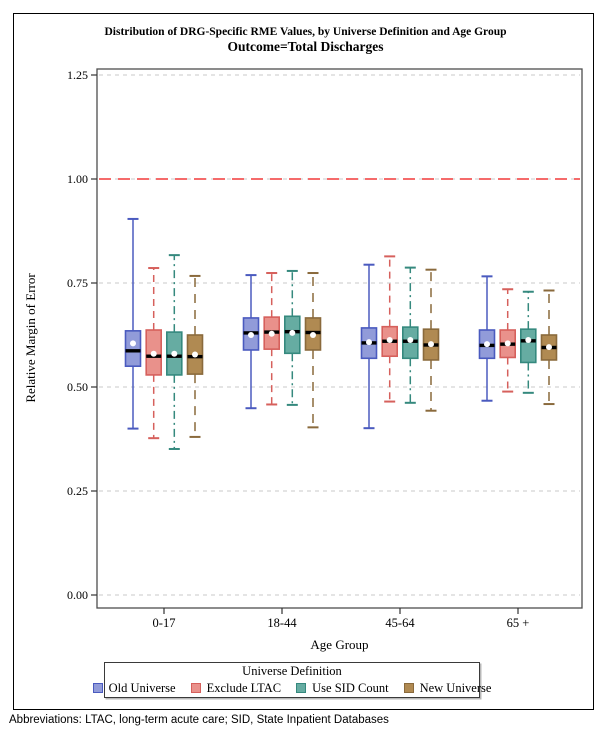 This screenshot has width=611, height=744. What do you see at coordinates (507, 343) in the screenshot?
I see `mean-marker-exclude-ltac-65+` at bounding box center [507, 343].